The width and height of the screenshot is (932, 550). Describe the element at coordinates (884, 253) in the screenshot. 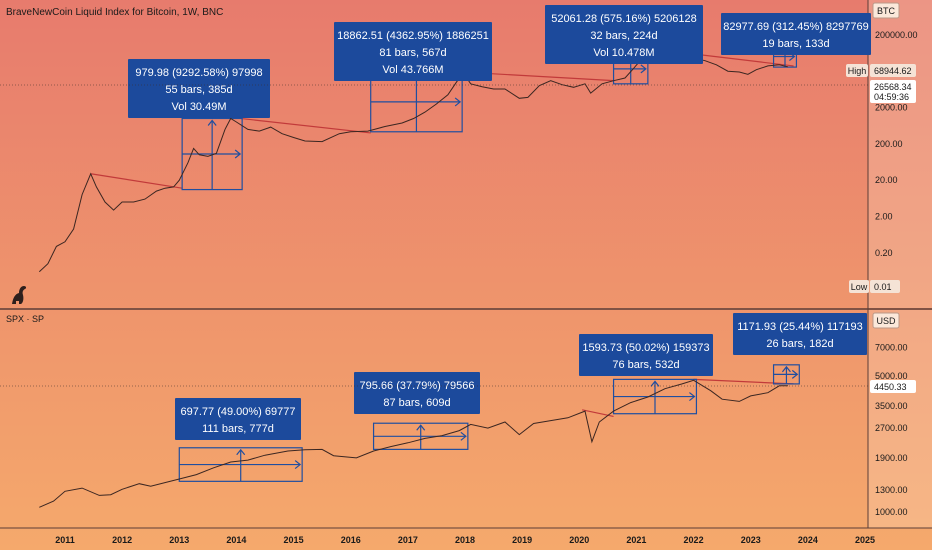

I see `top-y-tick-label: 0.20` at that location.